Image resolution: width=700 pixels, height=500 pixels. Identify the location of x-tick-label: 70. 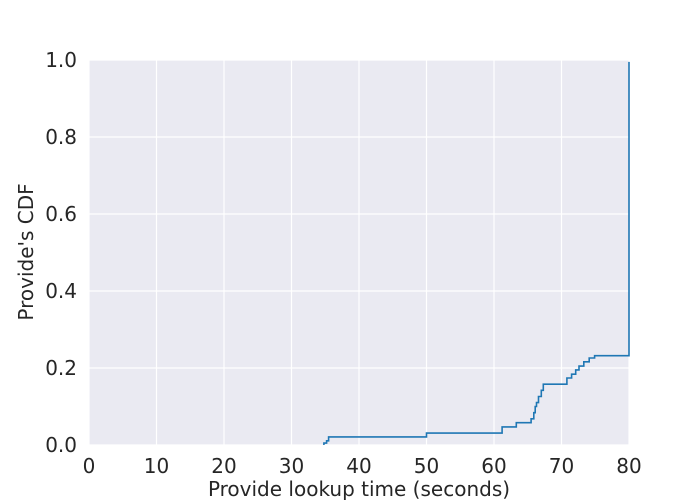
(561, 466).